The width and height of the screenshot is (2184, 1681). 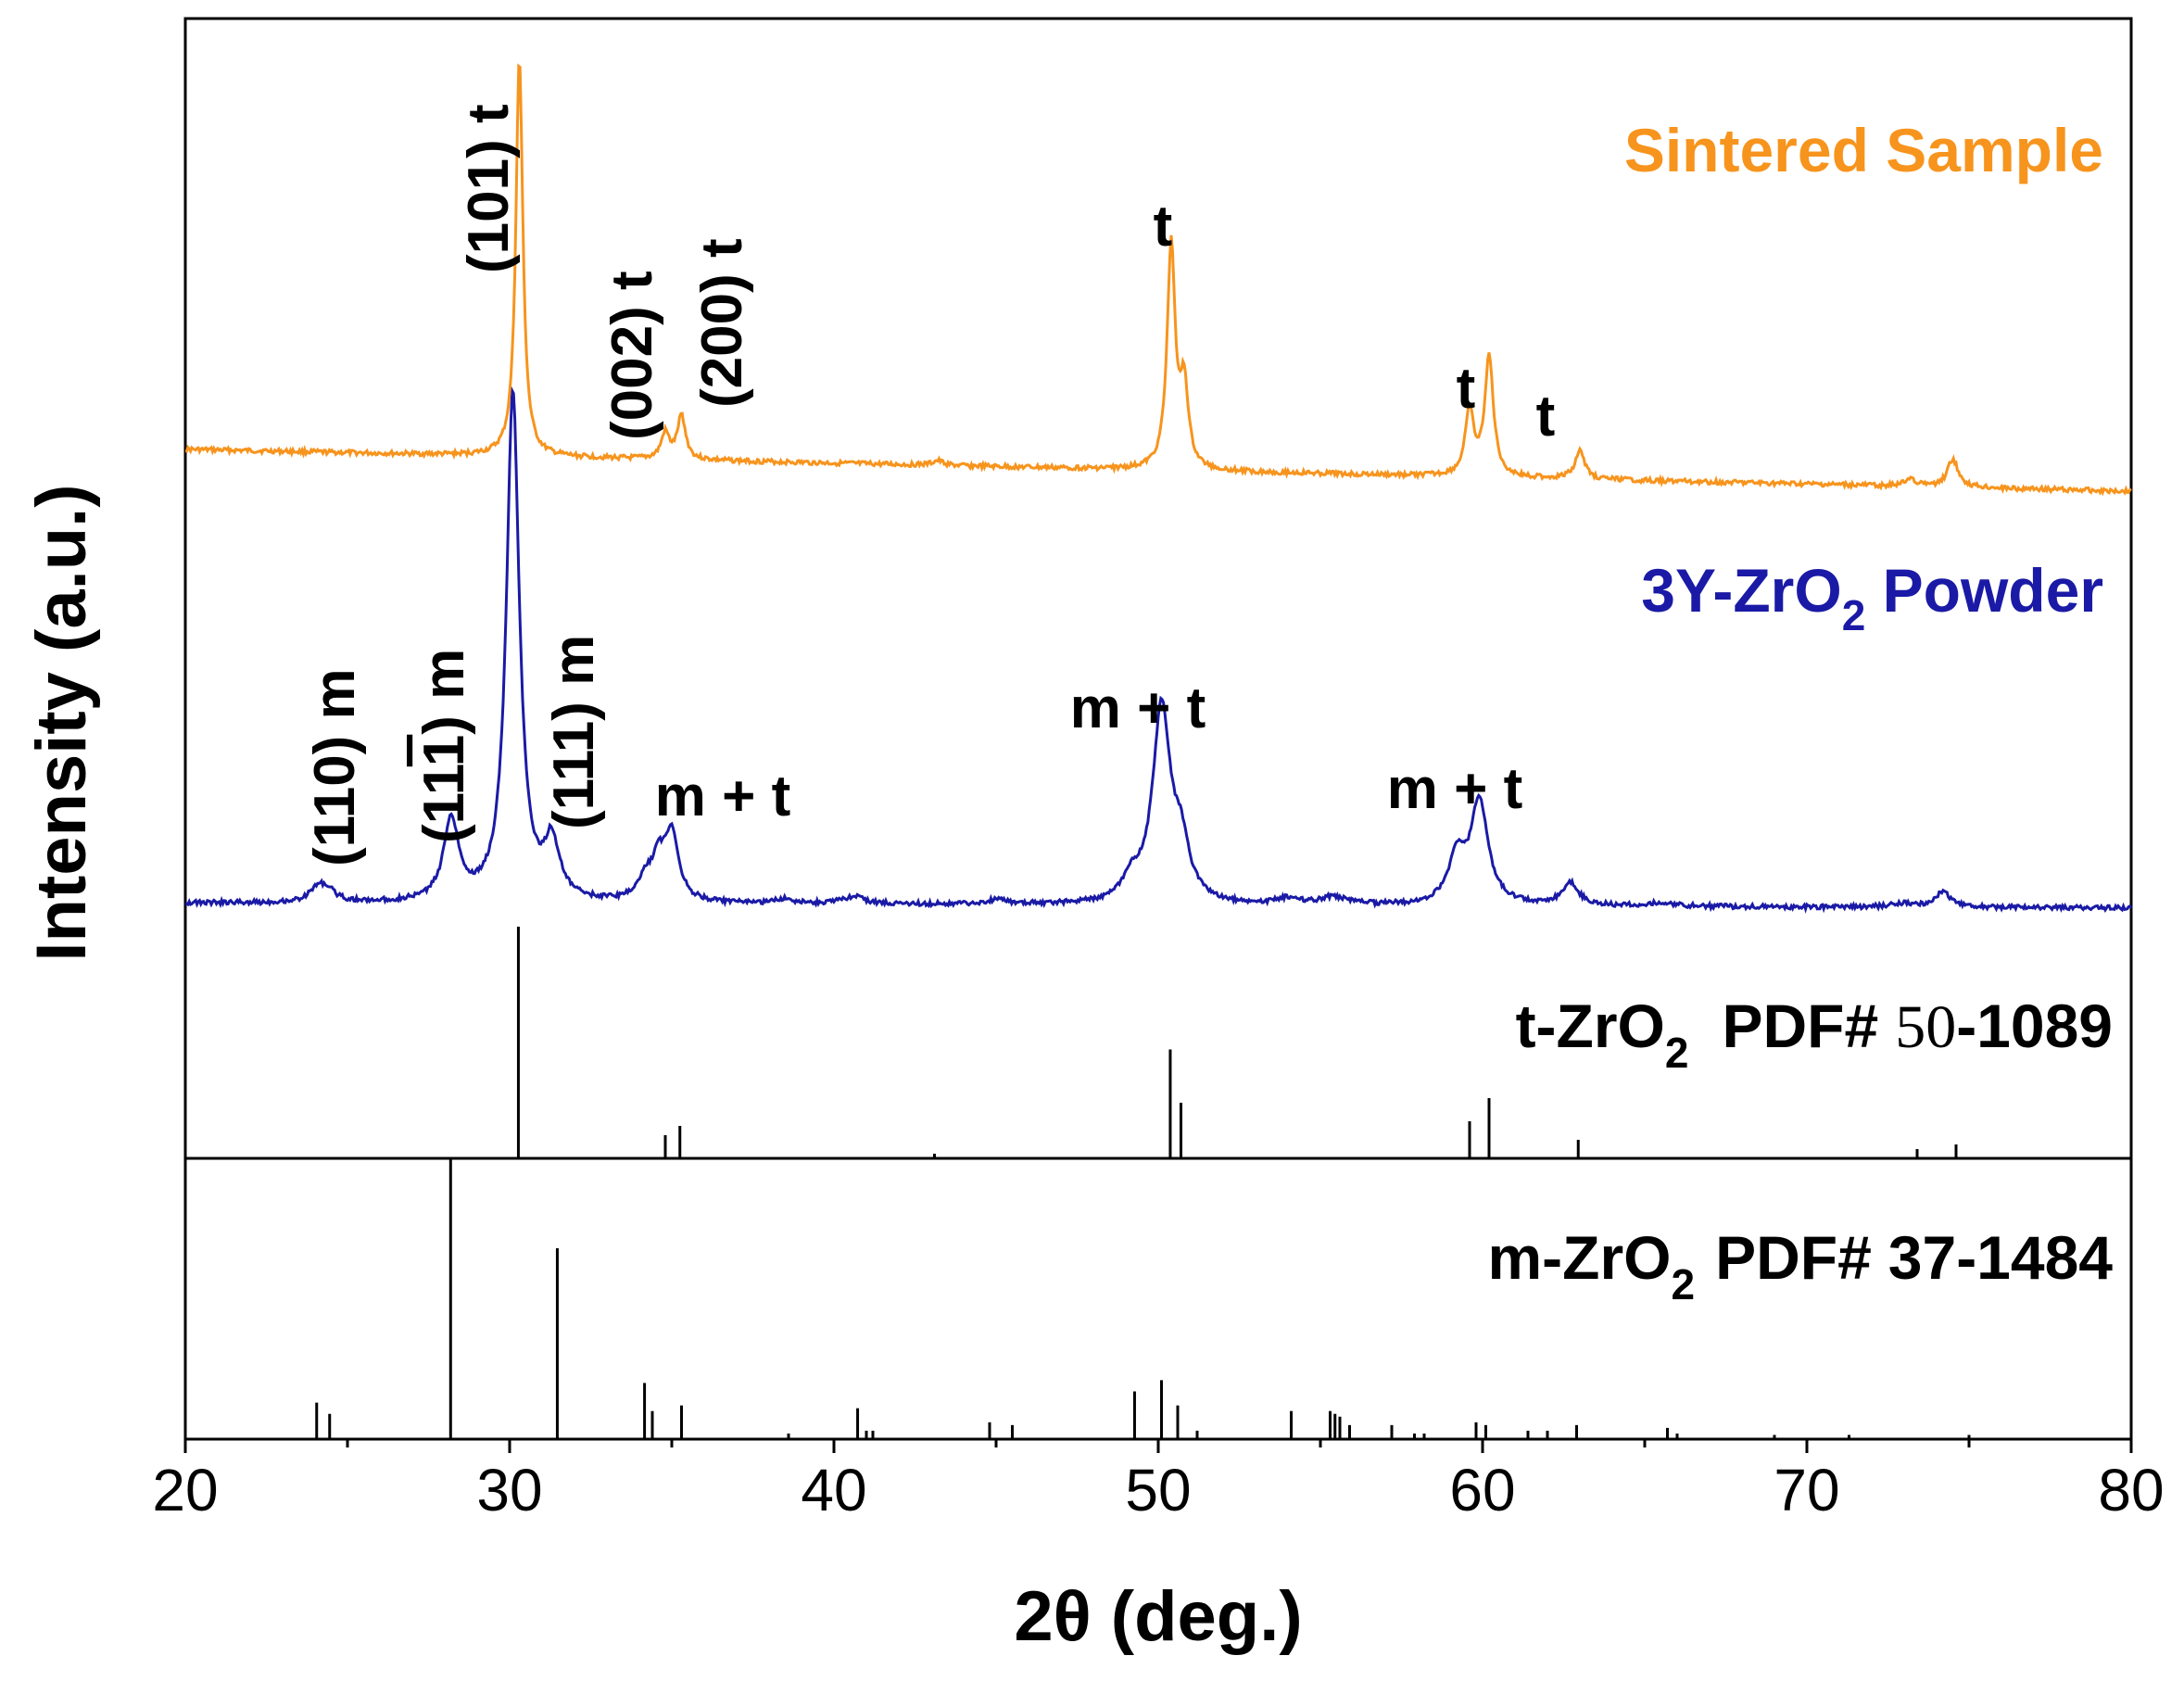 What do you see at coordinates (444, 692) in the screenshot?
I see `annot-11-1bar-close: ) m` at bounding box center [444, 692].